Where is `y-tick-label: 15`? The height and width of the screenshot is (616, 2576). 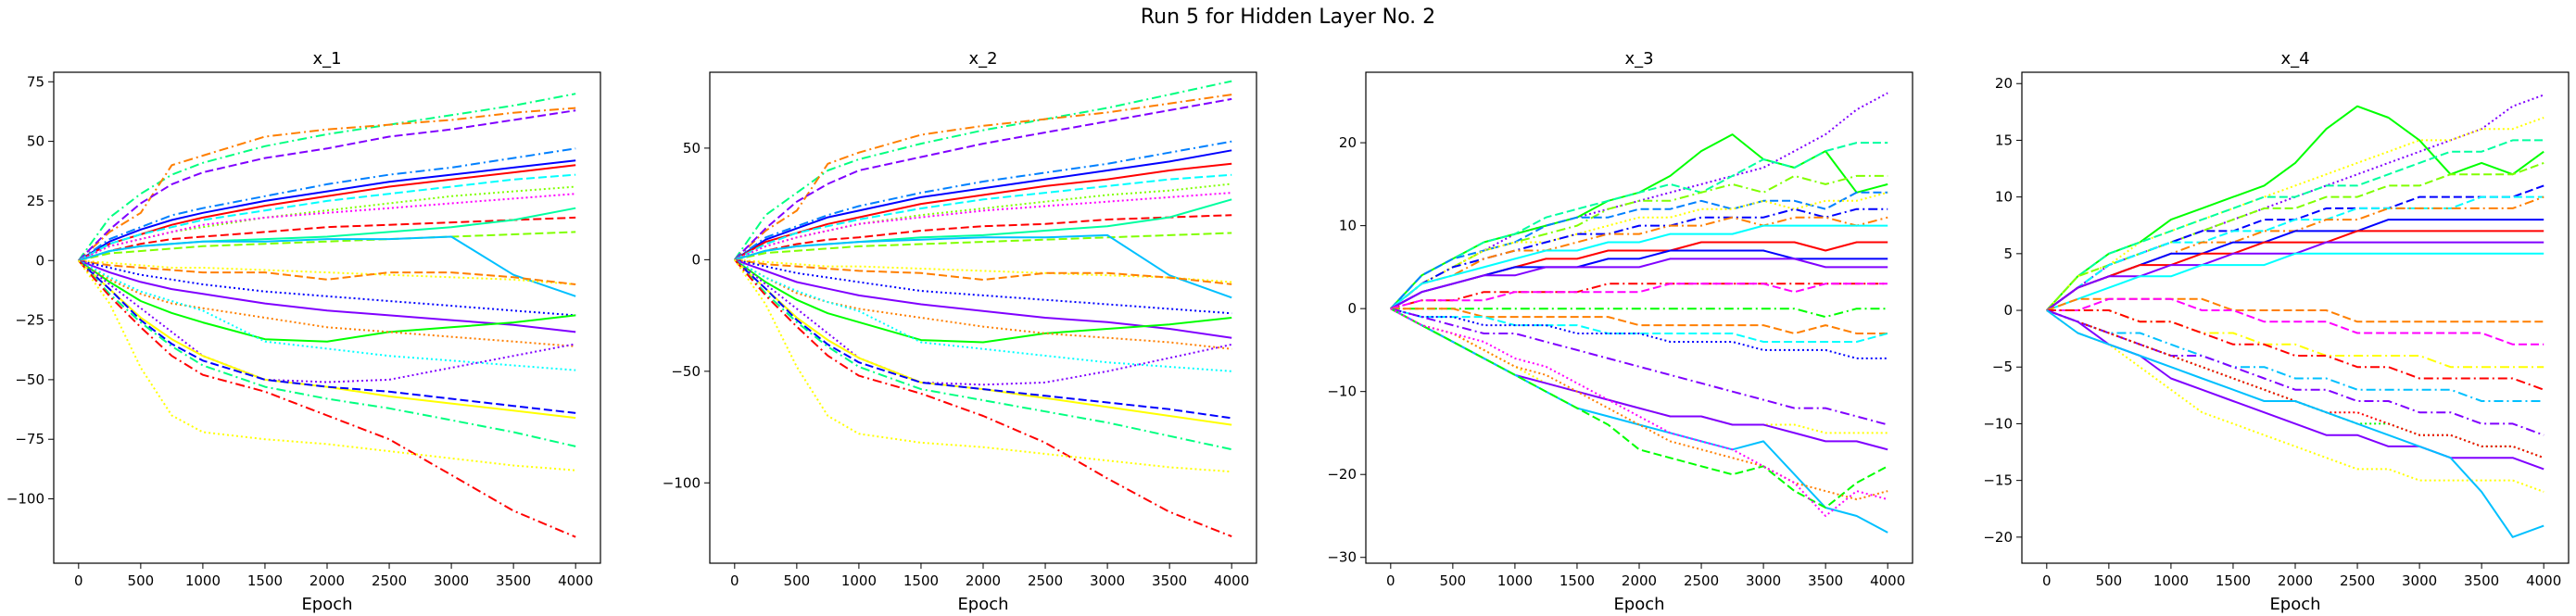 y-tick-label: 15 is located at coordinates (2004, 140).